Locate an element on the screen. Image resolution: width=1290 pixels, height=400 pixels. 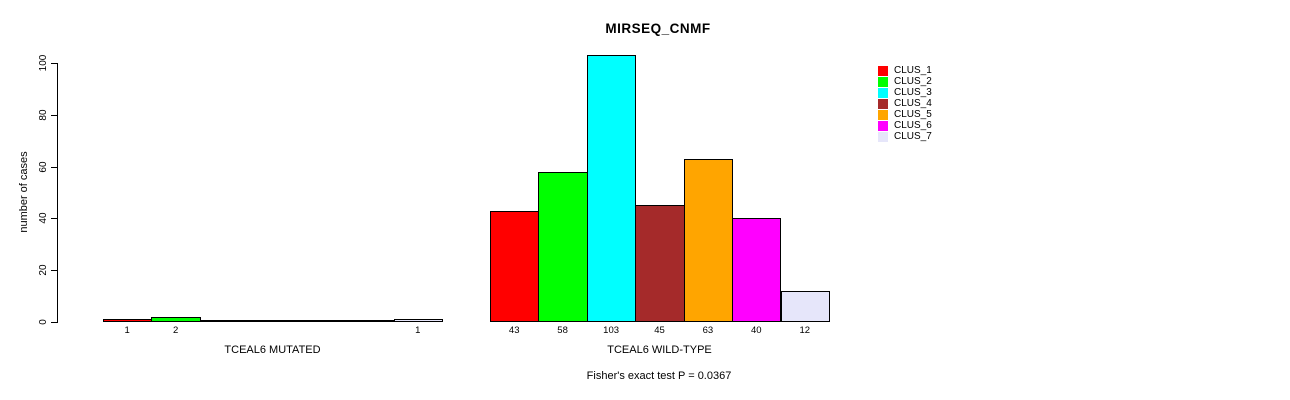
legend-label: CLUS_6 is located at coordinates (913, 125).